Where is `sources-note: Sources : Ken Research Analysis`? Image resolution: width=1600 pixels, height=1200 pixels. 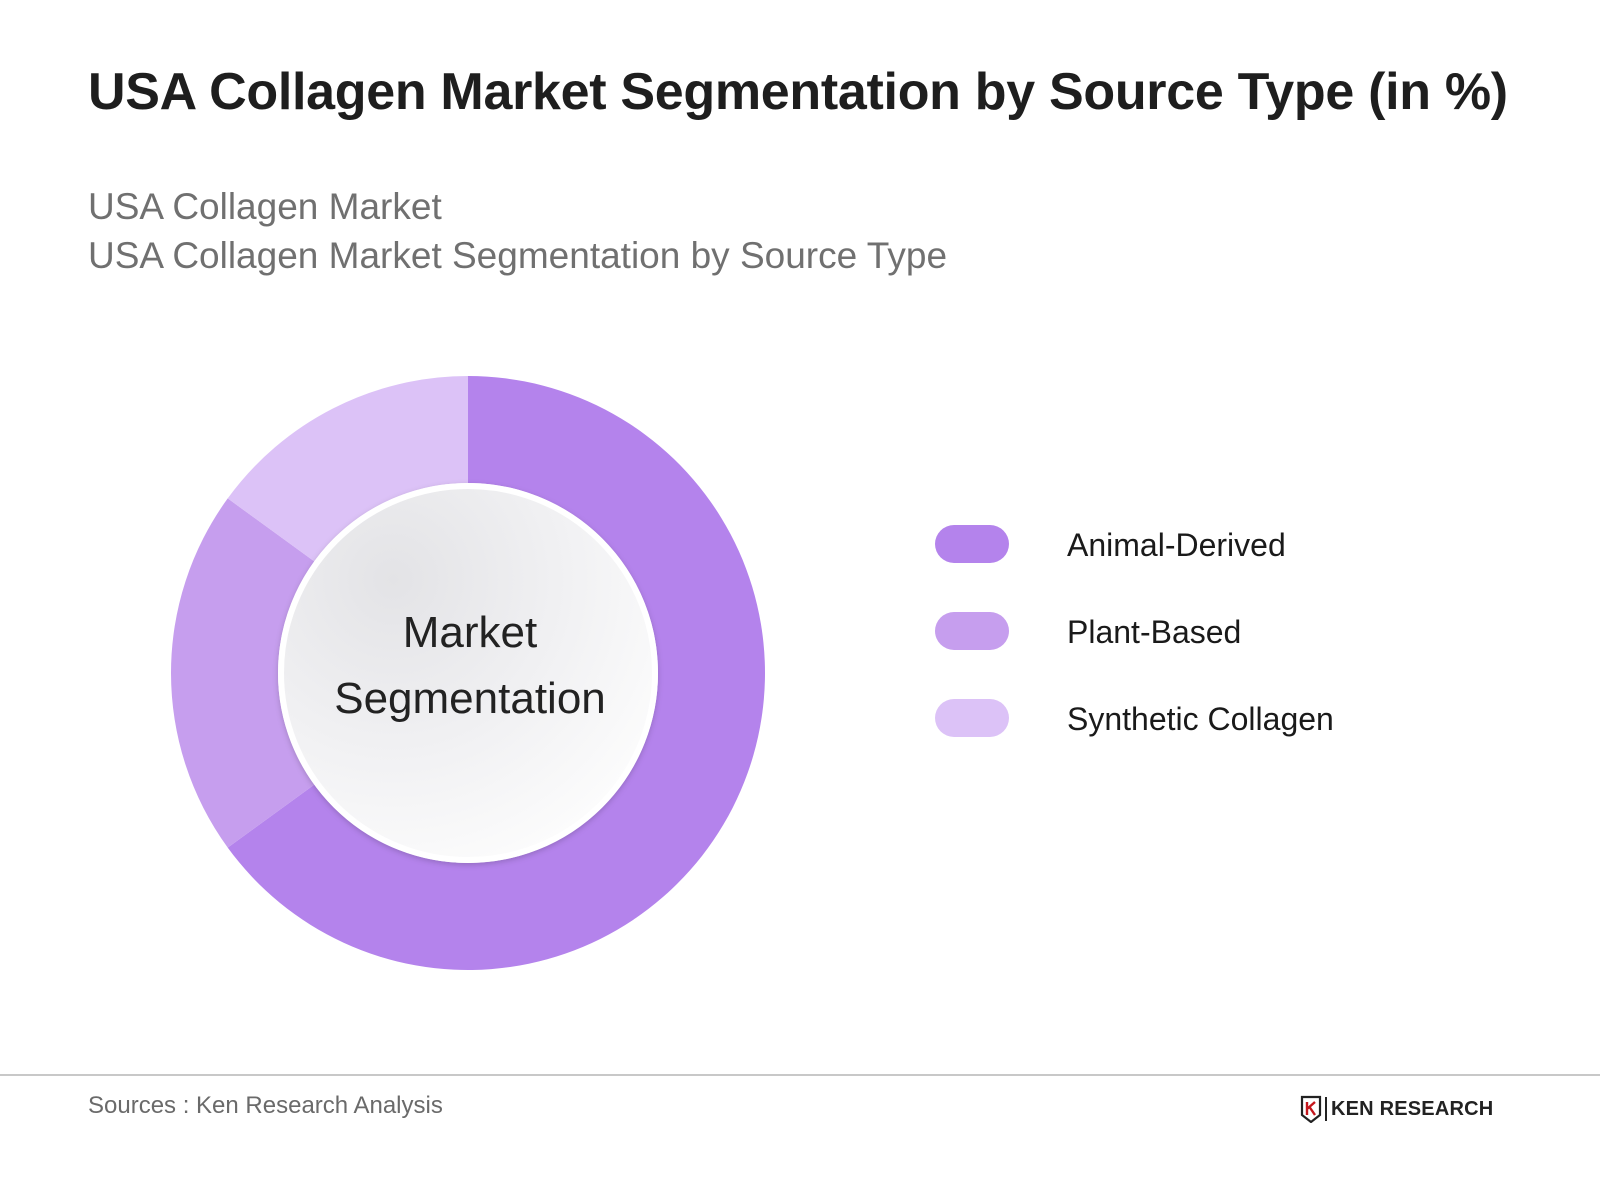
sources-note: Sources : Ken Research Analysis is located at coordinates (265, 1105).